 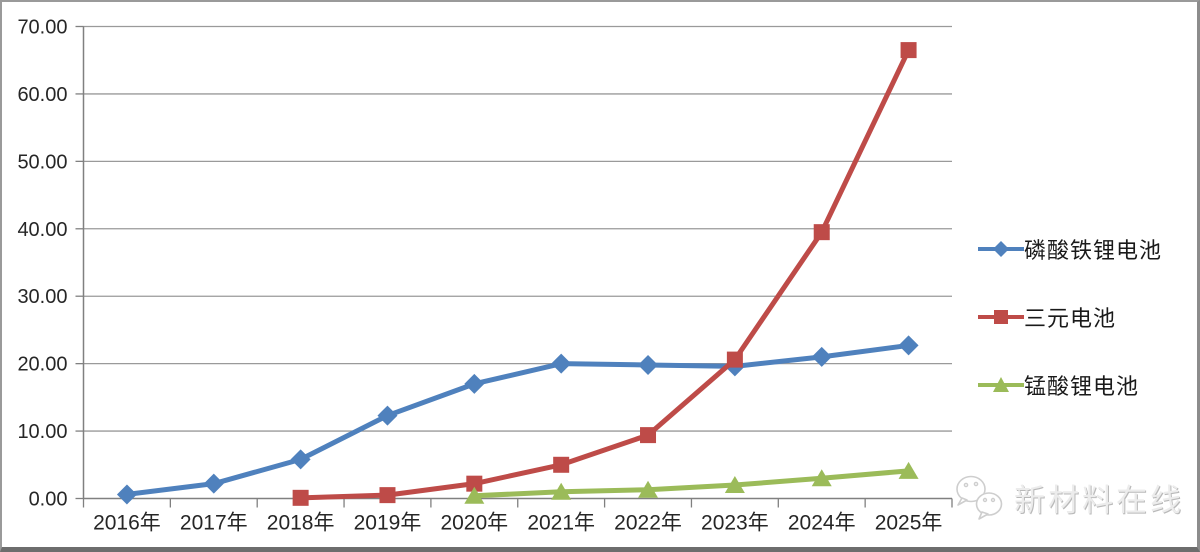 What do you see at coordinates (1001, 317) in the screenshot?
I see `legend-square-marker` at bounding box center [1001, 317].